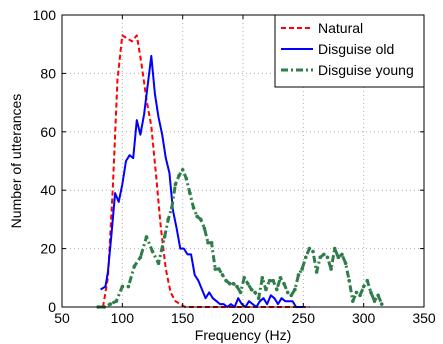 The width and height of the screenshot is (443, 344). I want to click on y-tick-label: 60, so click(48, 132).